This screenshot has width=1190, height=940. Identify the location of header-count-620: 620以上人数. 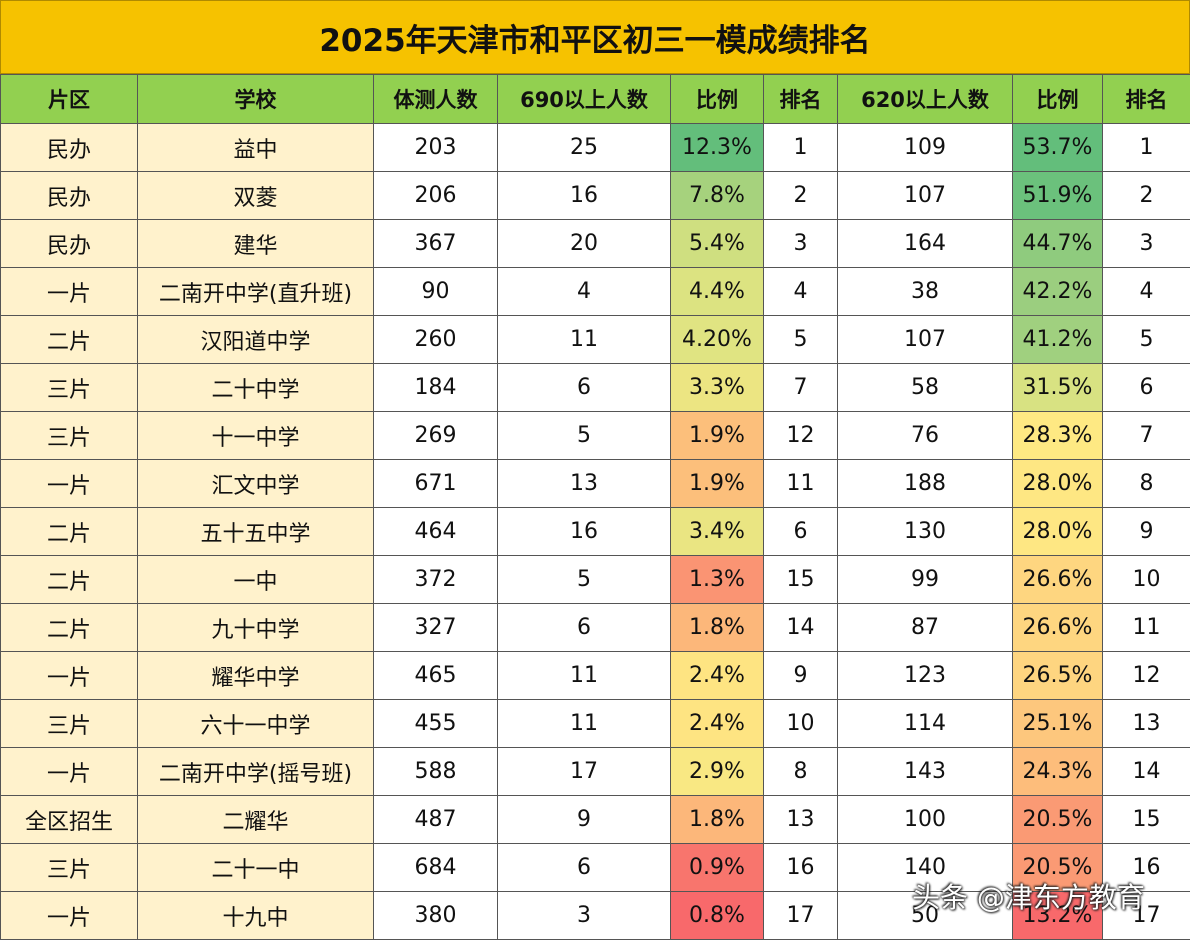
(925, 99).